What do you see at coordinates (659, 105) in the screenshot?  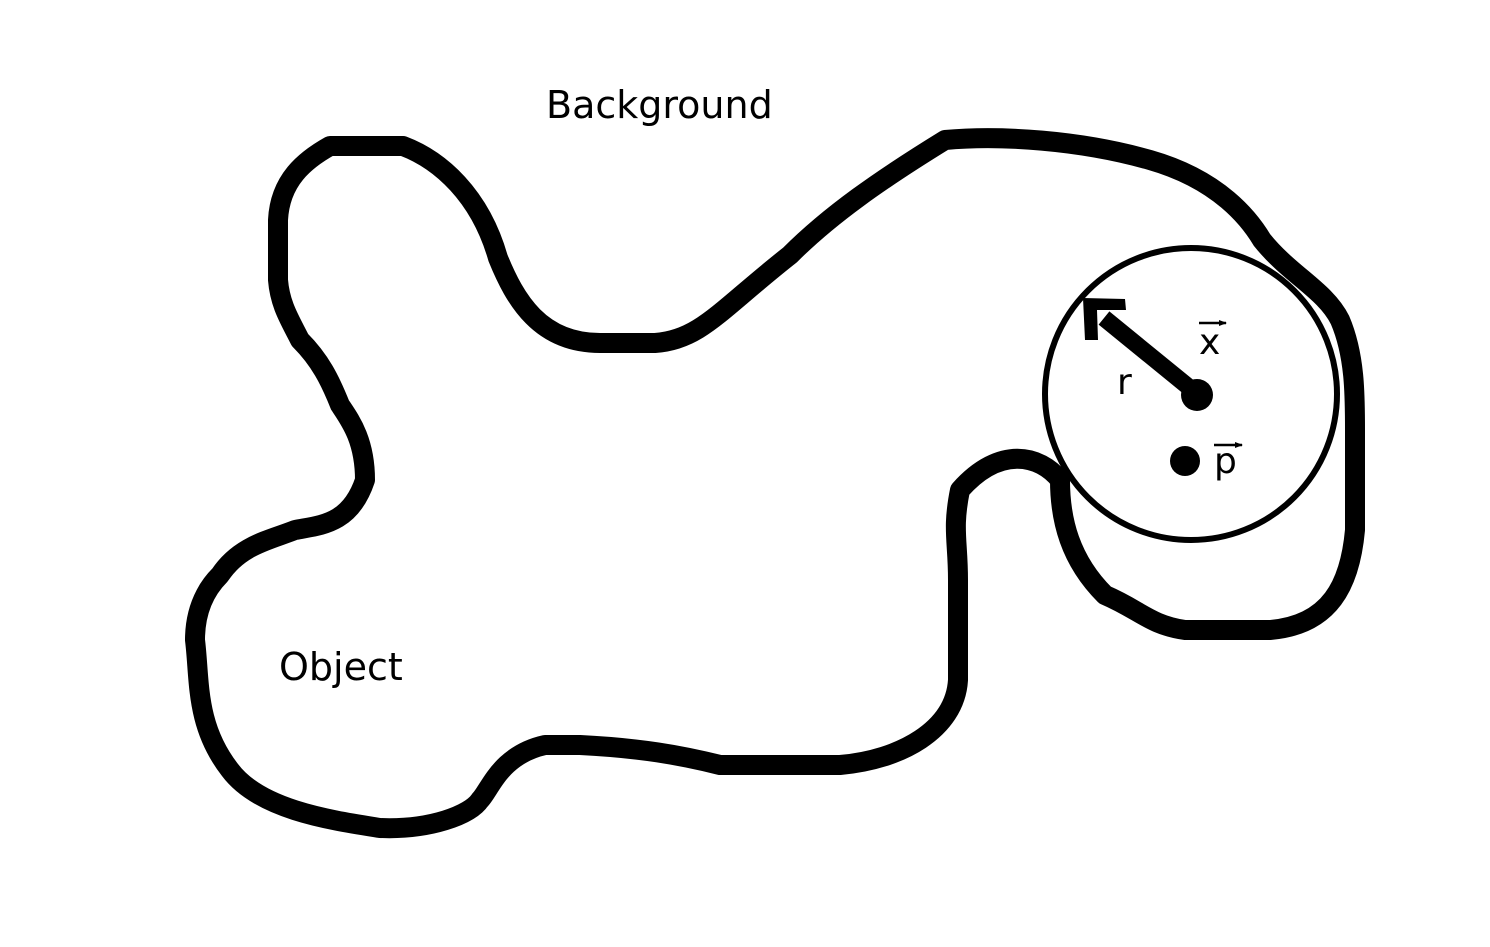 I see `background-label: Background` at bounding box center [659, 105].